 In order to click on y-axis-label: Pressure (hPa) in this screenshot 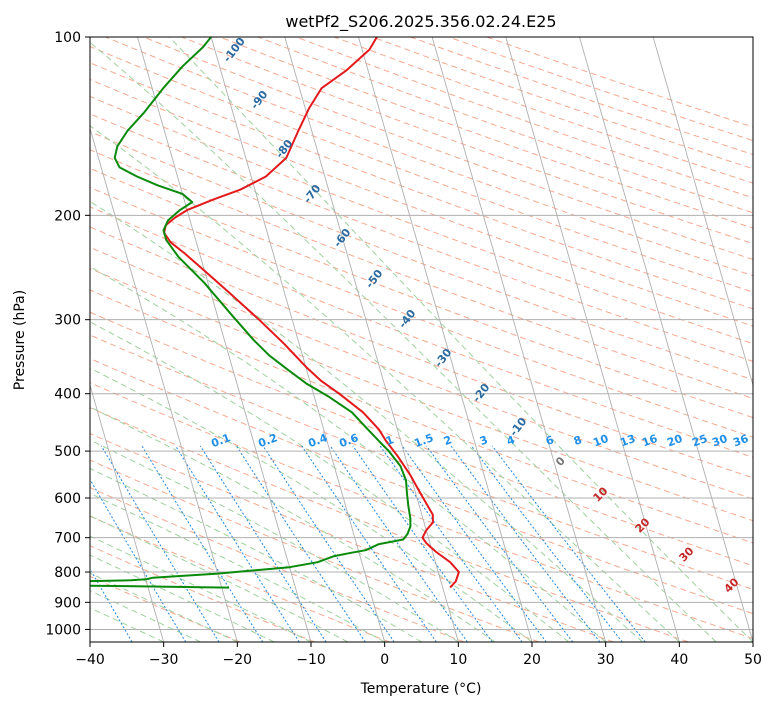, I will do `click(20, 340)`.